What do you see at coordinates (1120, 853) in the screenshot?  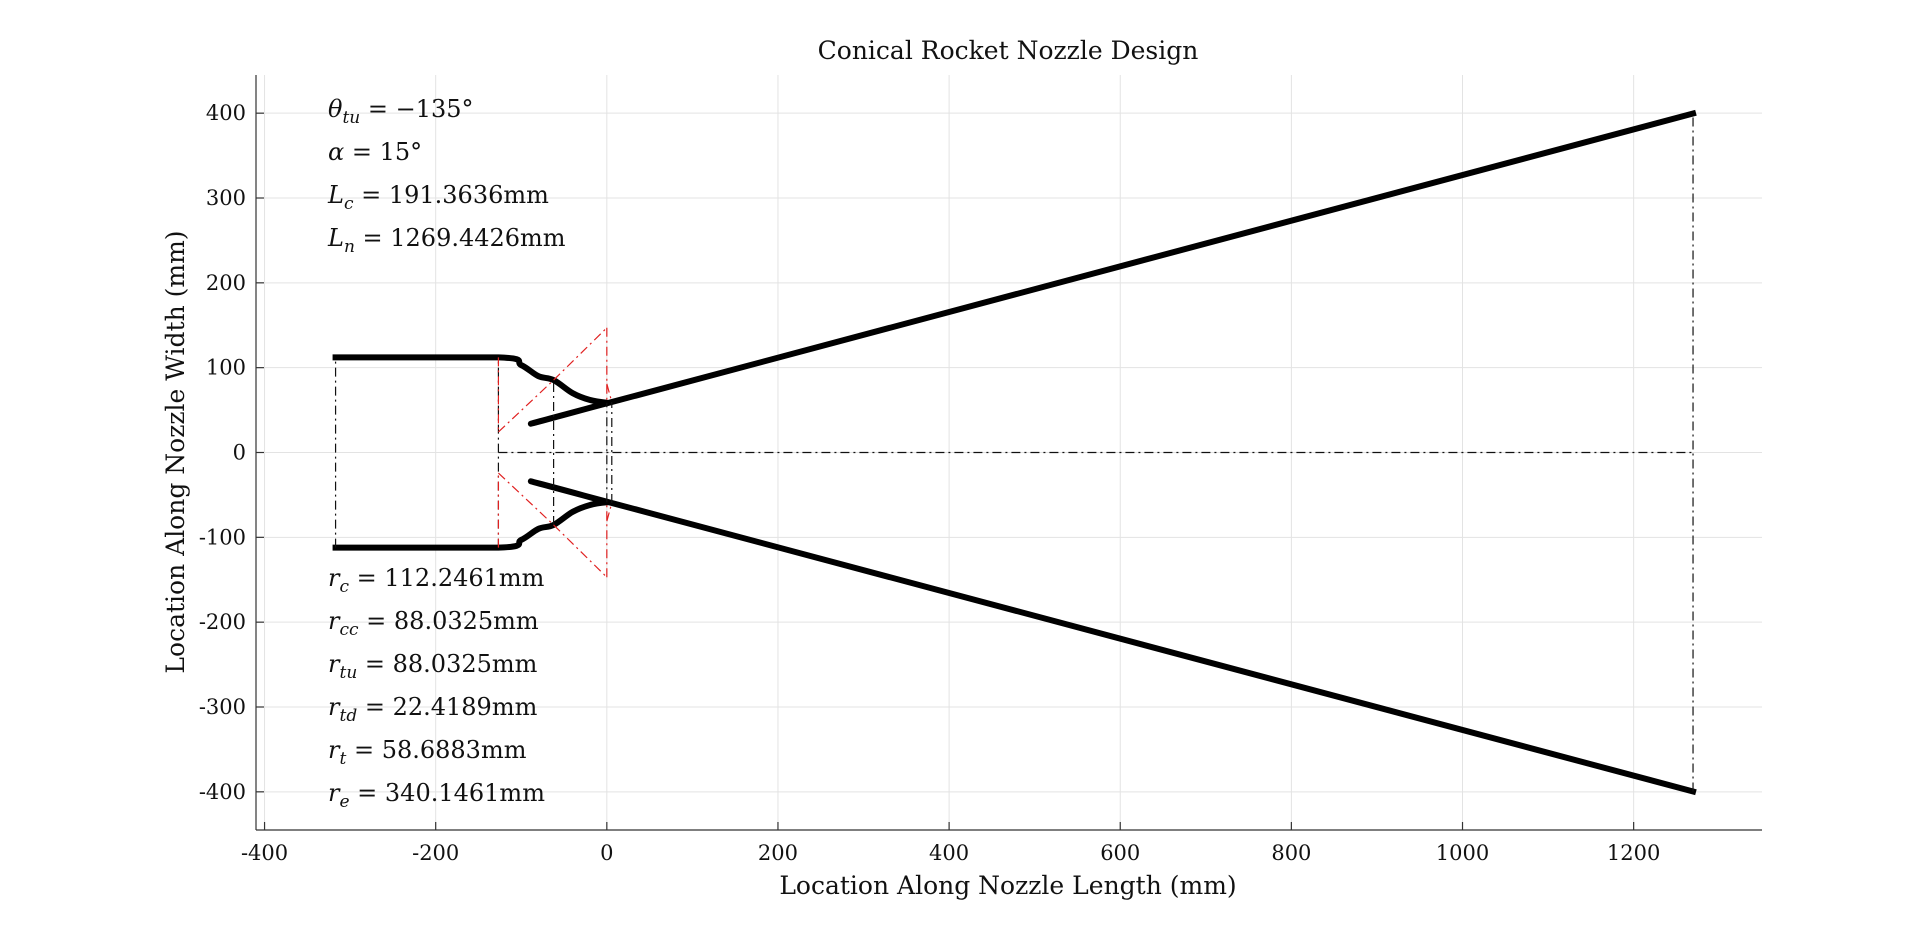 I see `x-tick-label: 600` at bounding box center [1120, 853].